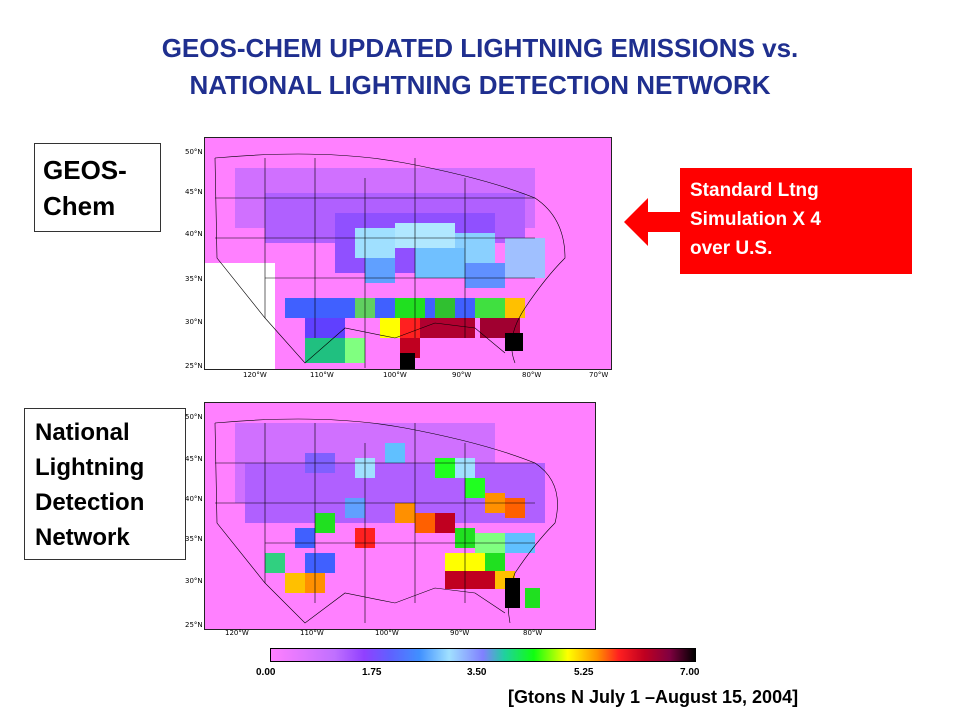  I want to click on callout-line-3: over U.S., so click(731, 248).